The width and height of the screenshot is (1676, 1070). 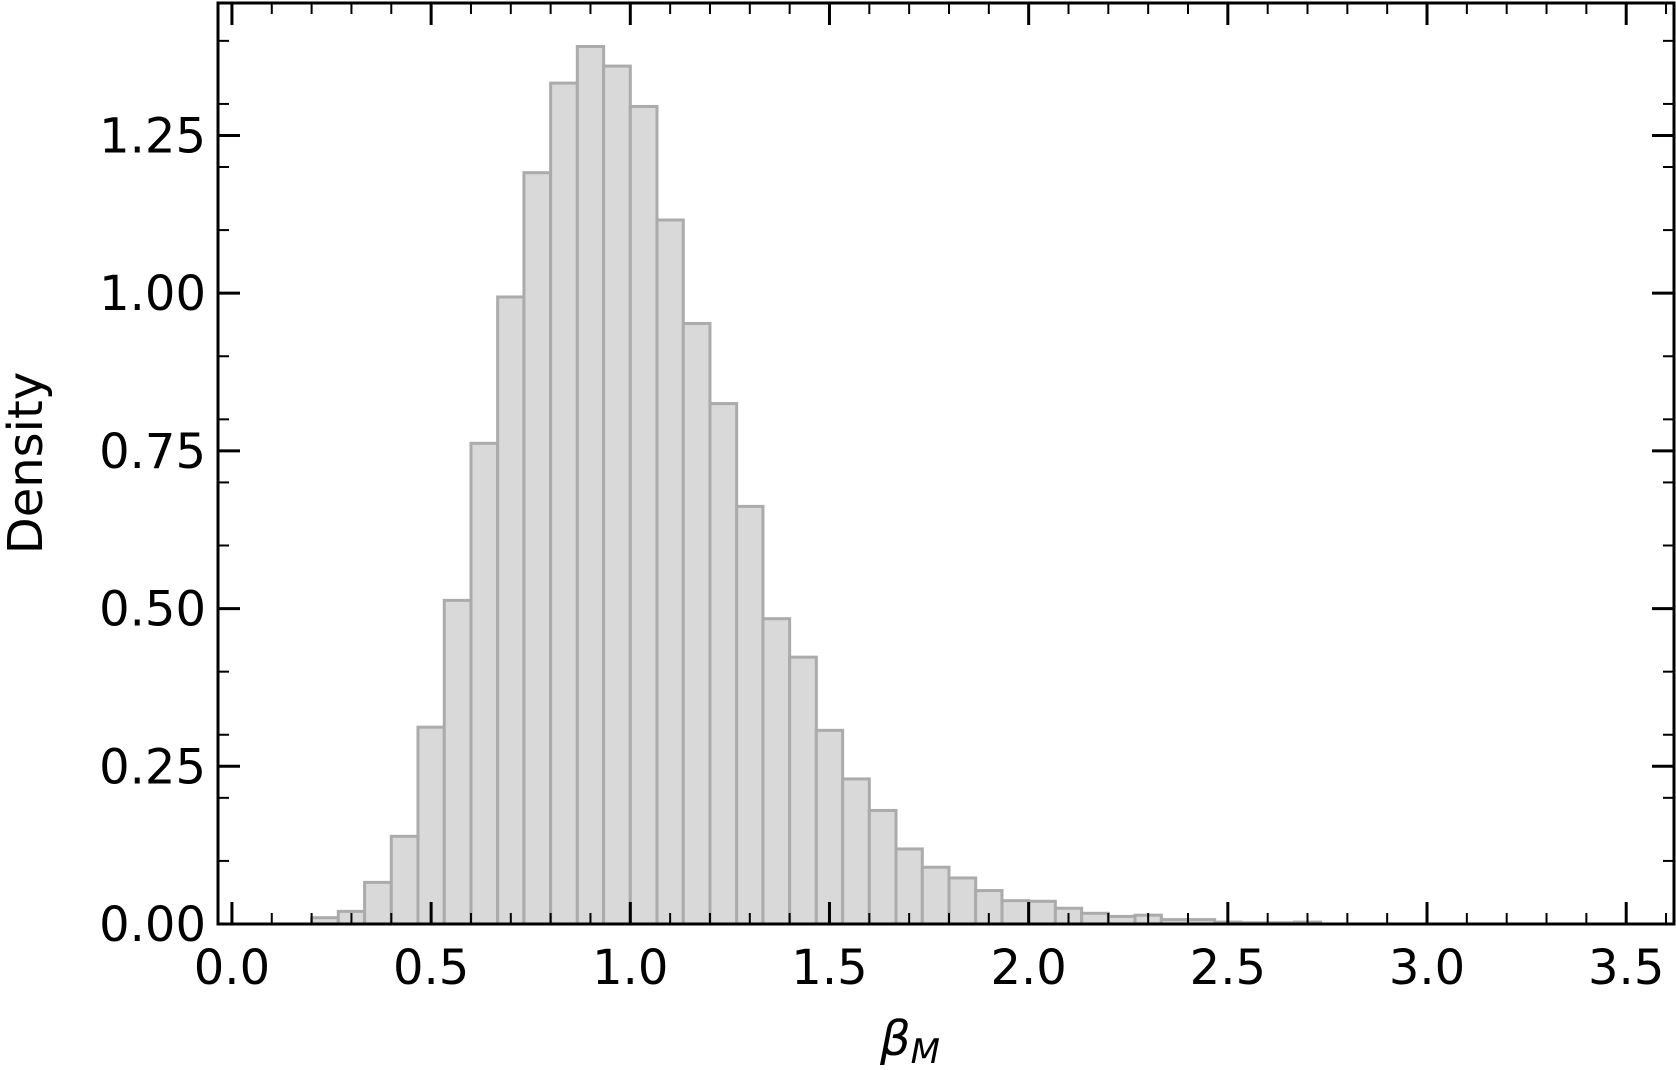 What do you see at coordinates (152, 610) in the screenshot?
I see `y-tick-label: 0.50` at bounding box center [152, 610].